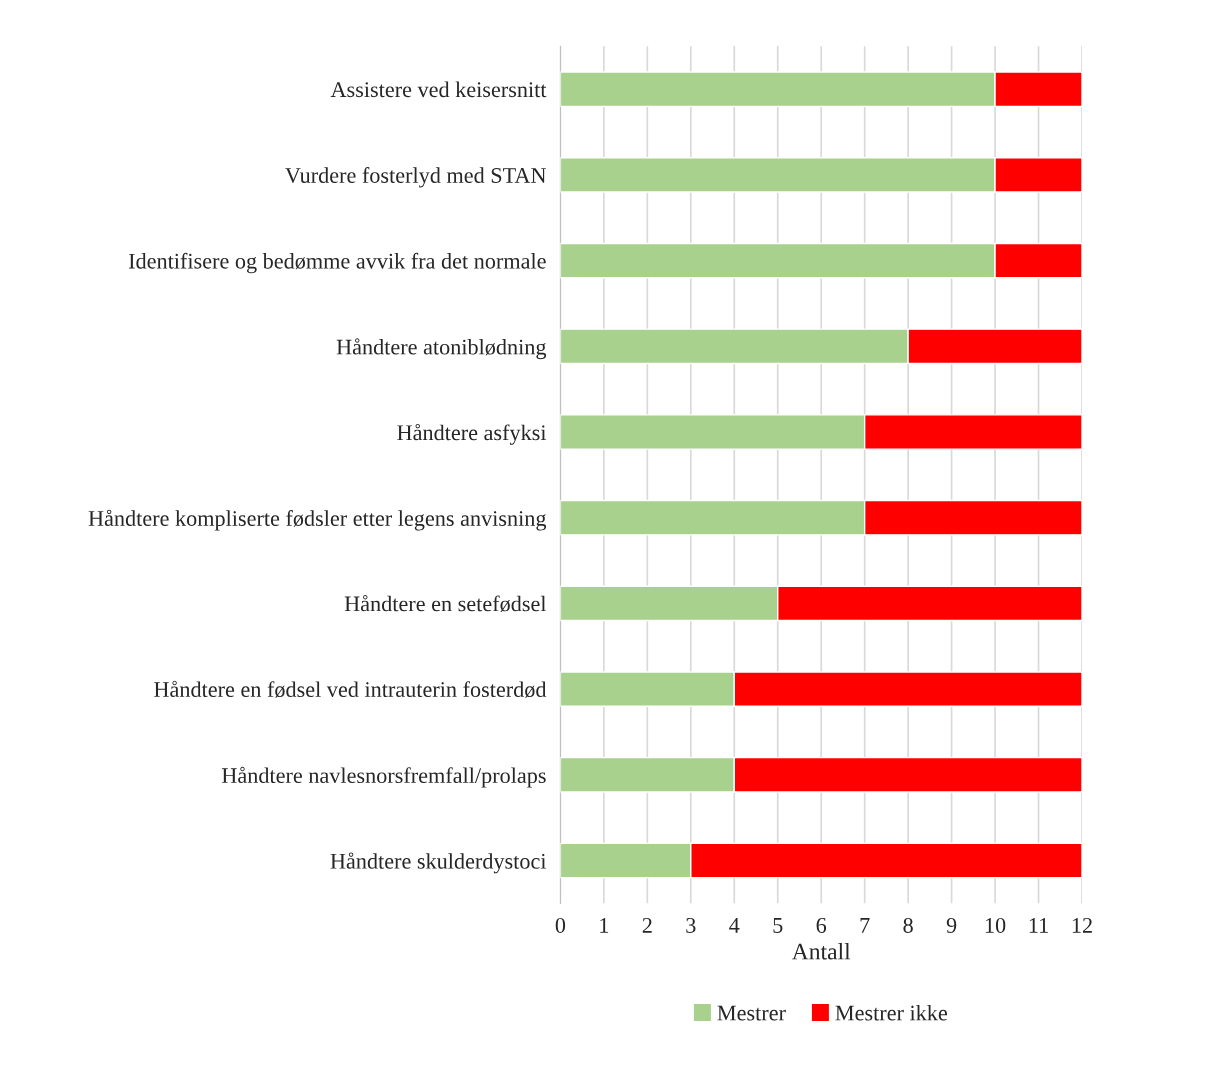 Image resolution: width=1213 pixels, height=1078 pixels. I want to click on x-tick-label: 0, so click(560, 925).